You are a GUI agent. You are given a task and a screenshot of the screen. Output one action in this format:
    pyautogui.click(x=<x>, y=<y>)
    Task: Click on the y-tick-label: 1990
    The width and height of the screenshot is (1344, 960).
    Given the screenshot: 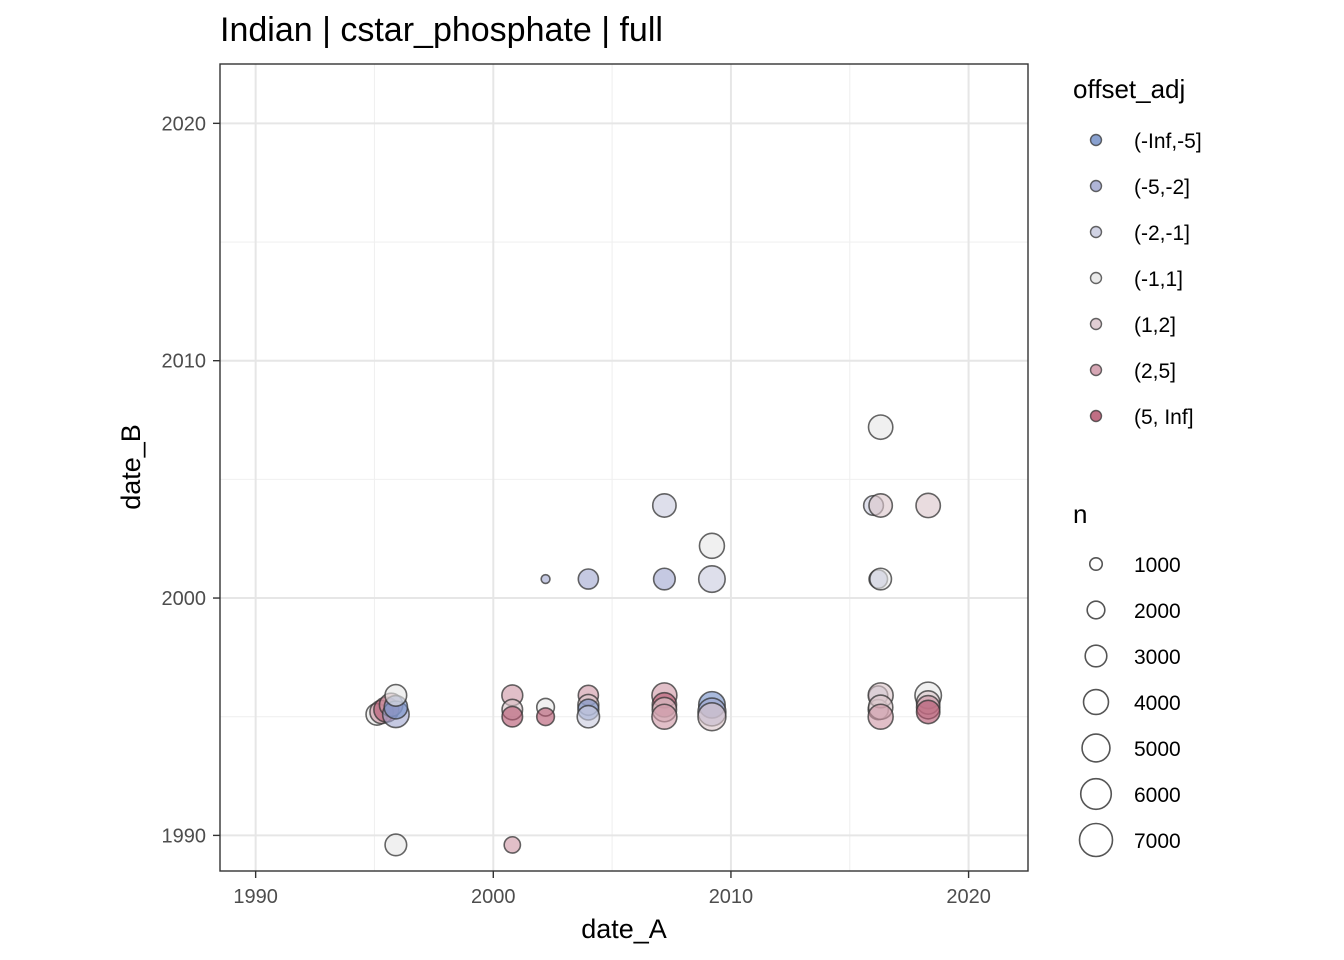 What is the action you would take?
    pyautogui.click(x=184, y=836)
    